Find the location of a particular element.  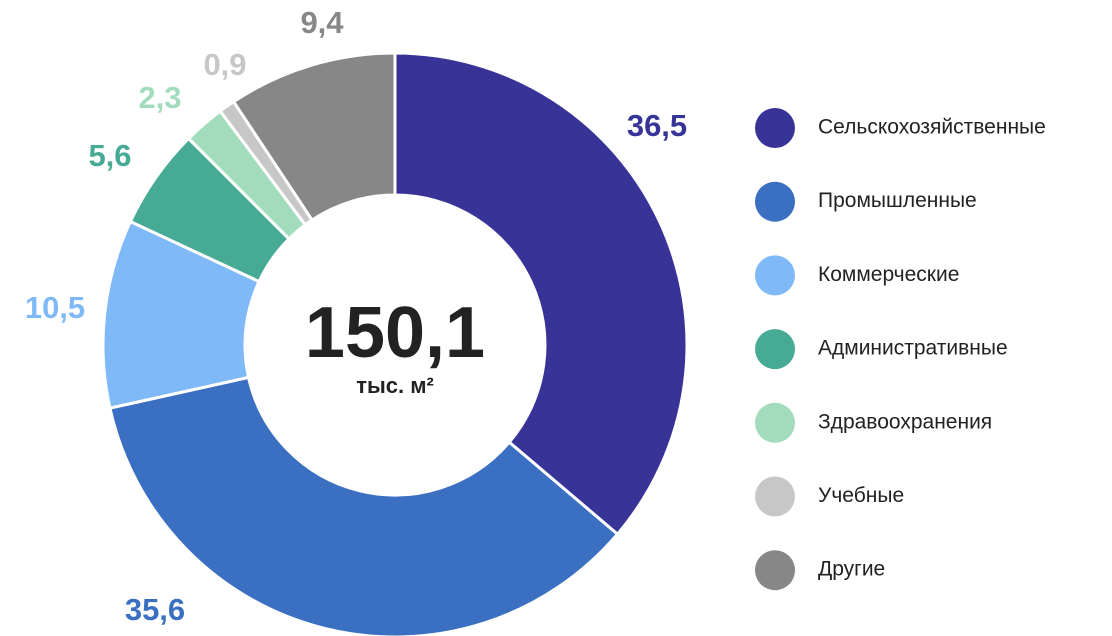

center-total: 150,1 is located at coordinates (395, 333).